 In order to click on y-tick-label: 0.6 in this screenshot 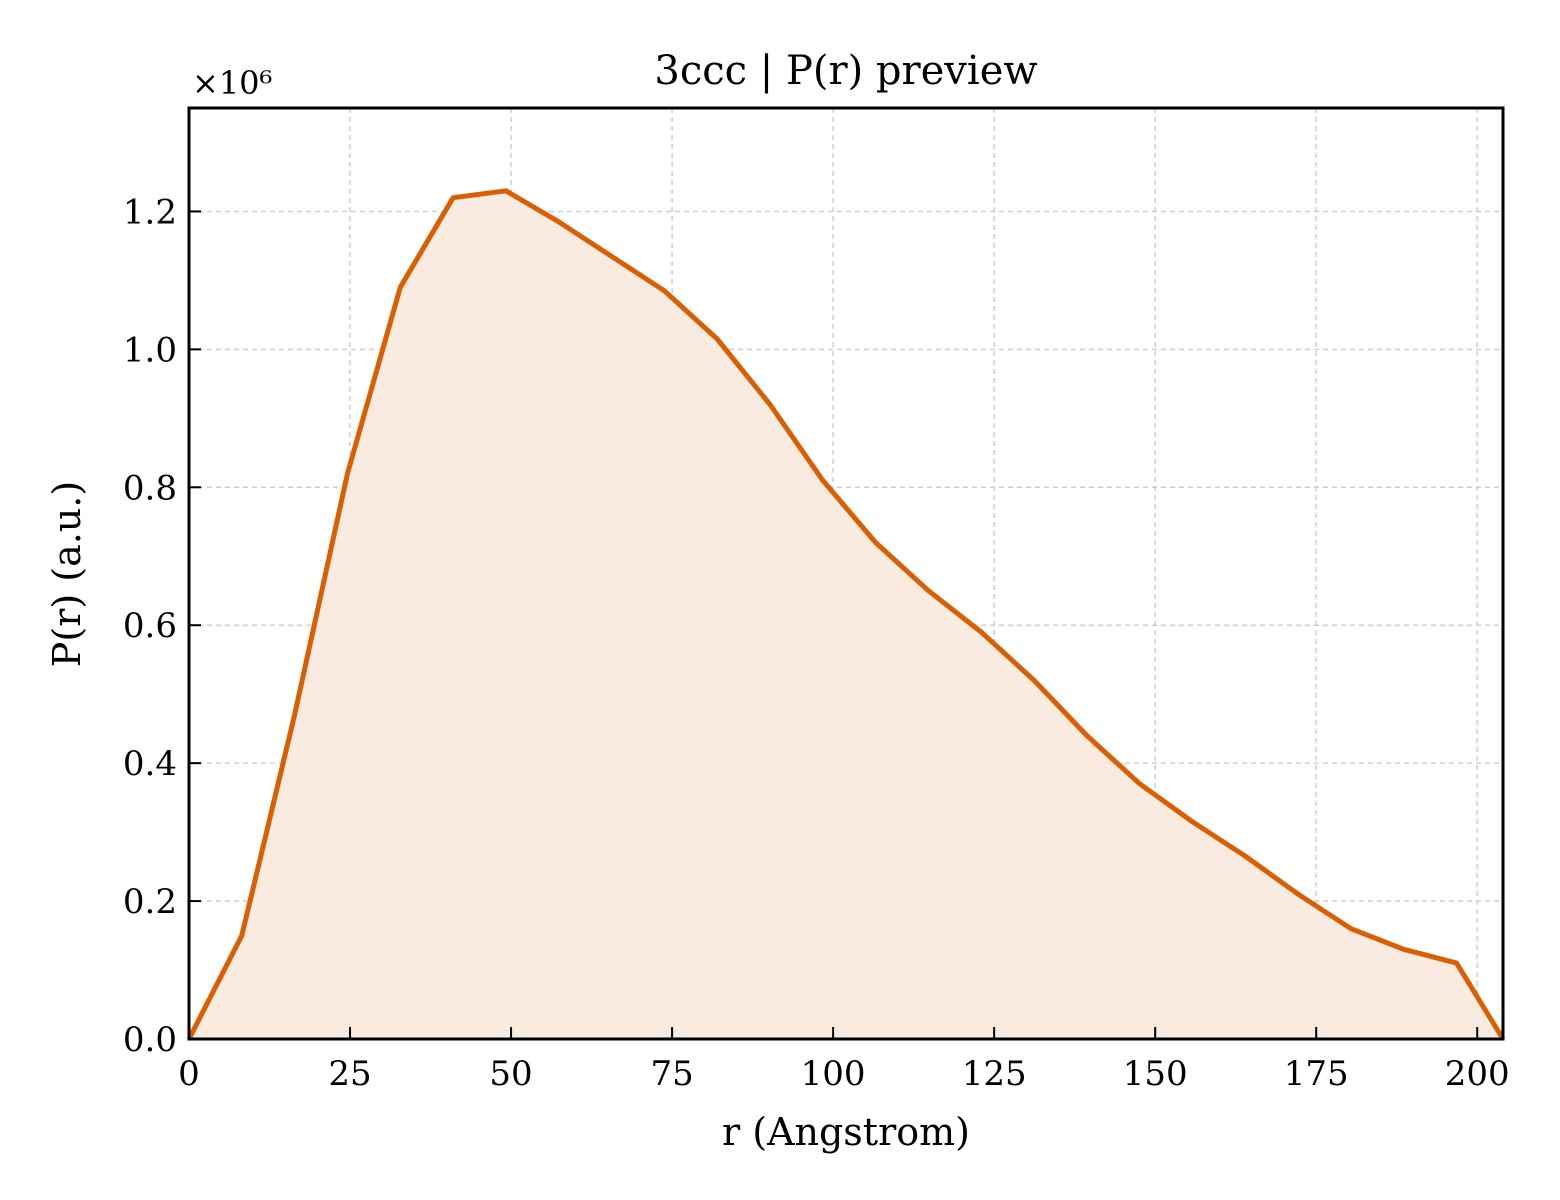, I will do `click(150, 626)`.